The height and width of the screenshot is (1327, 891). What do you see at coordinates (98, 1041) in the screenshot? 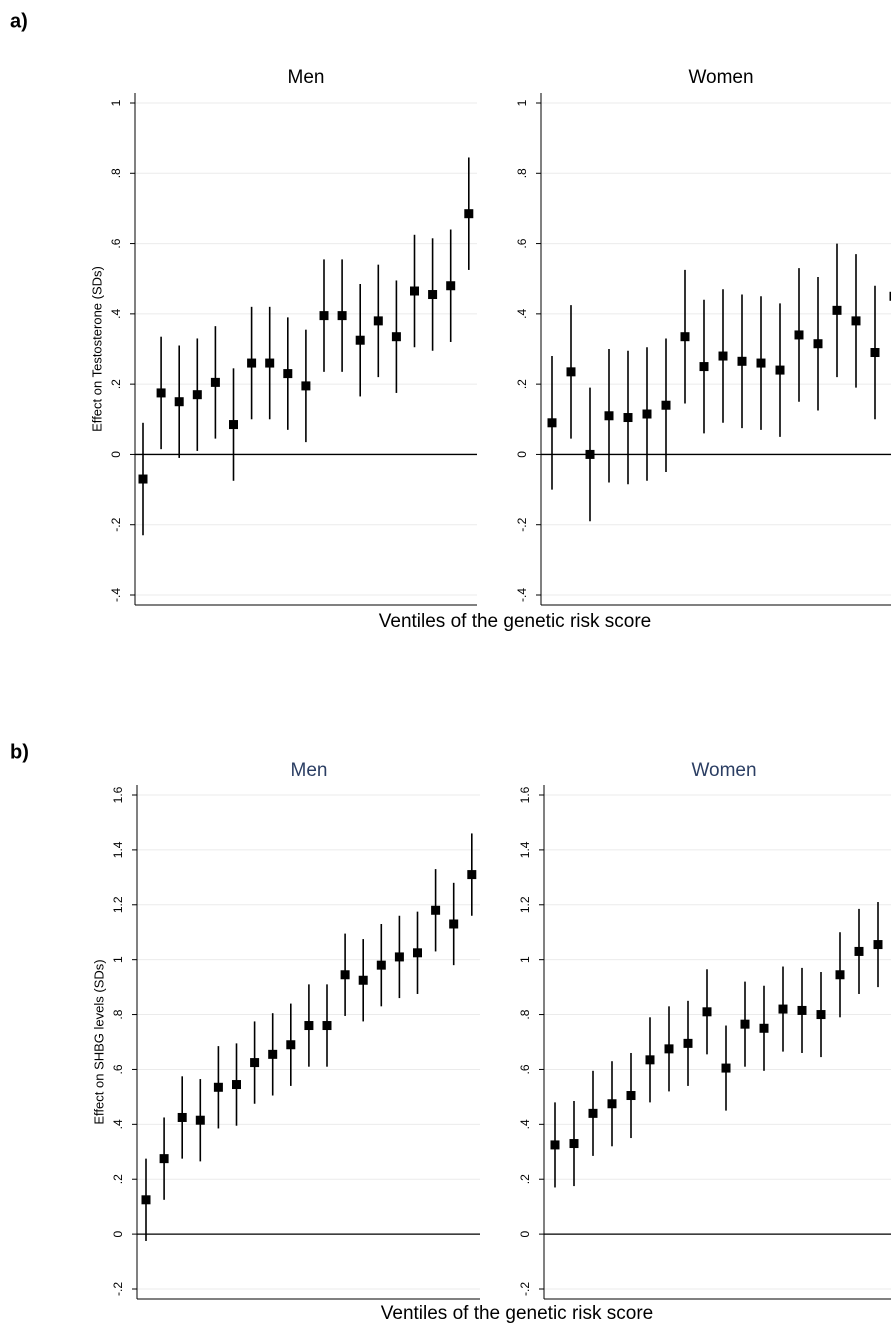
I see `y-axis-label: Effect on SHBG levels (SDs)` at bounding box center [98, 1041].